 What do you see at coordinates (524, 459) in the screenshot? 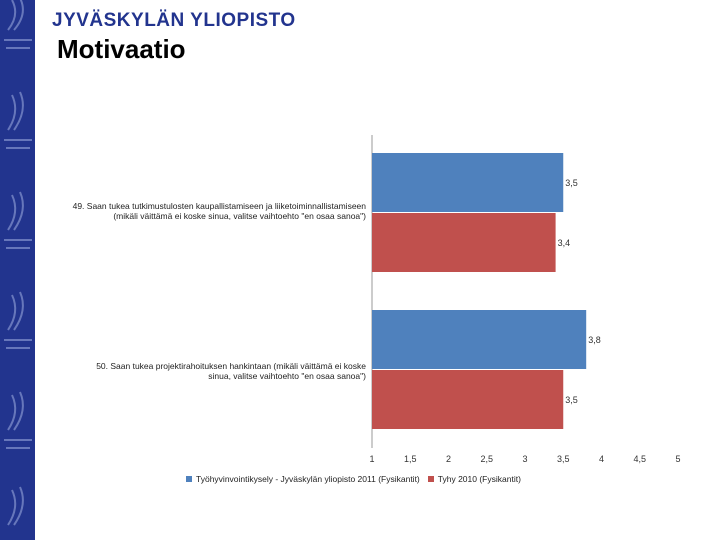
I see `x-tick-label: 3` at bounding box center [524, 459].